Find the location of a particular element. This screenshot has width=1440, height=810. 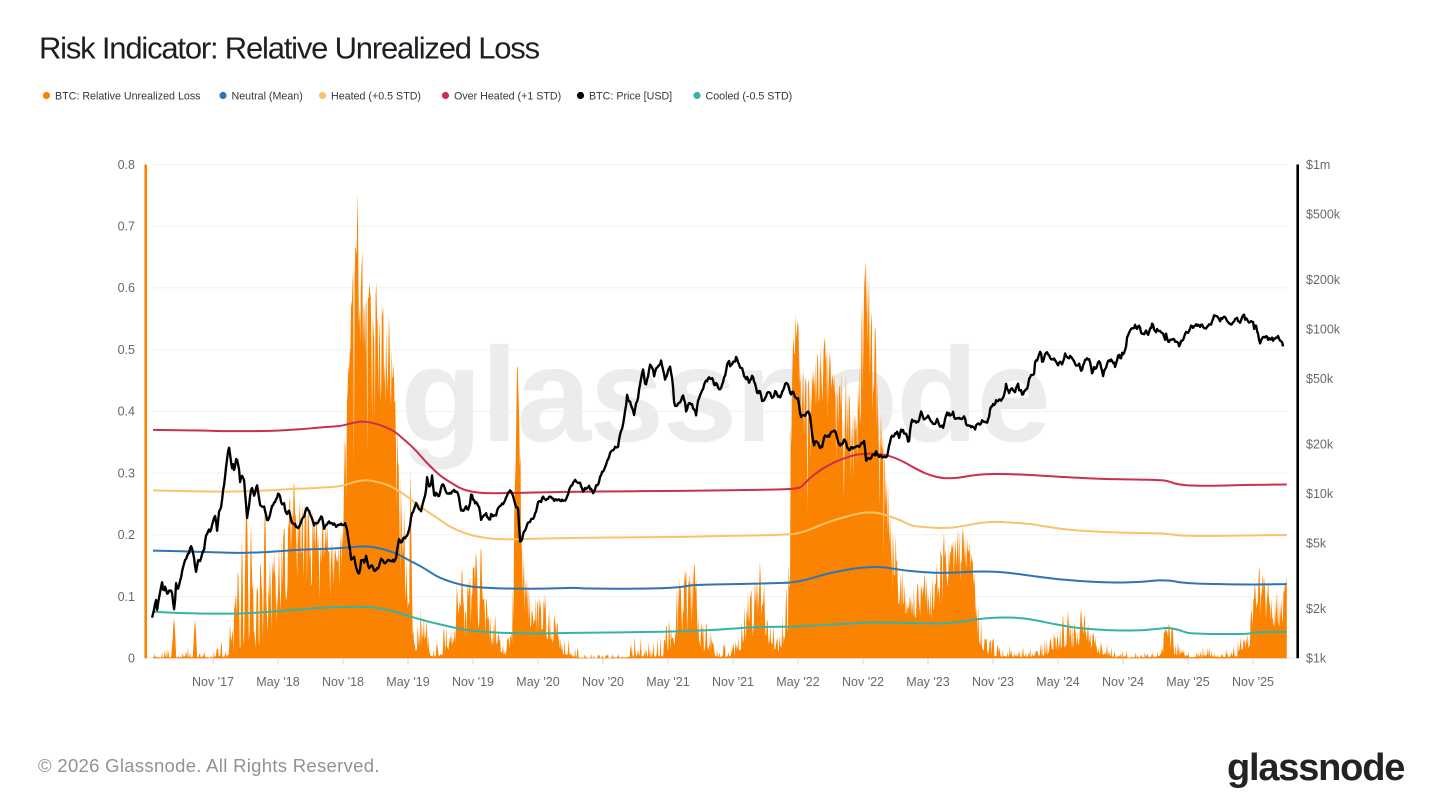

svg-text: 0 is located at coordinates (131, 659).